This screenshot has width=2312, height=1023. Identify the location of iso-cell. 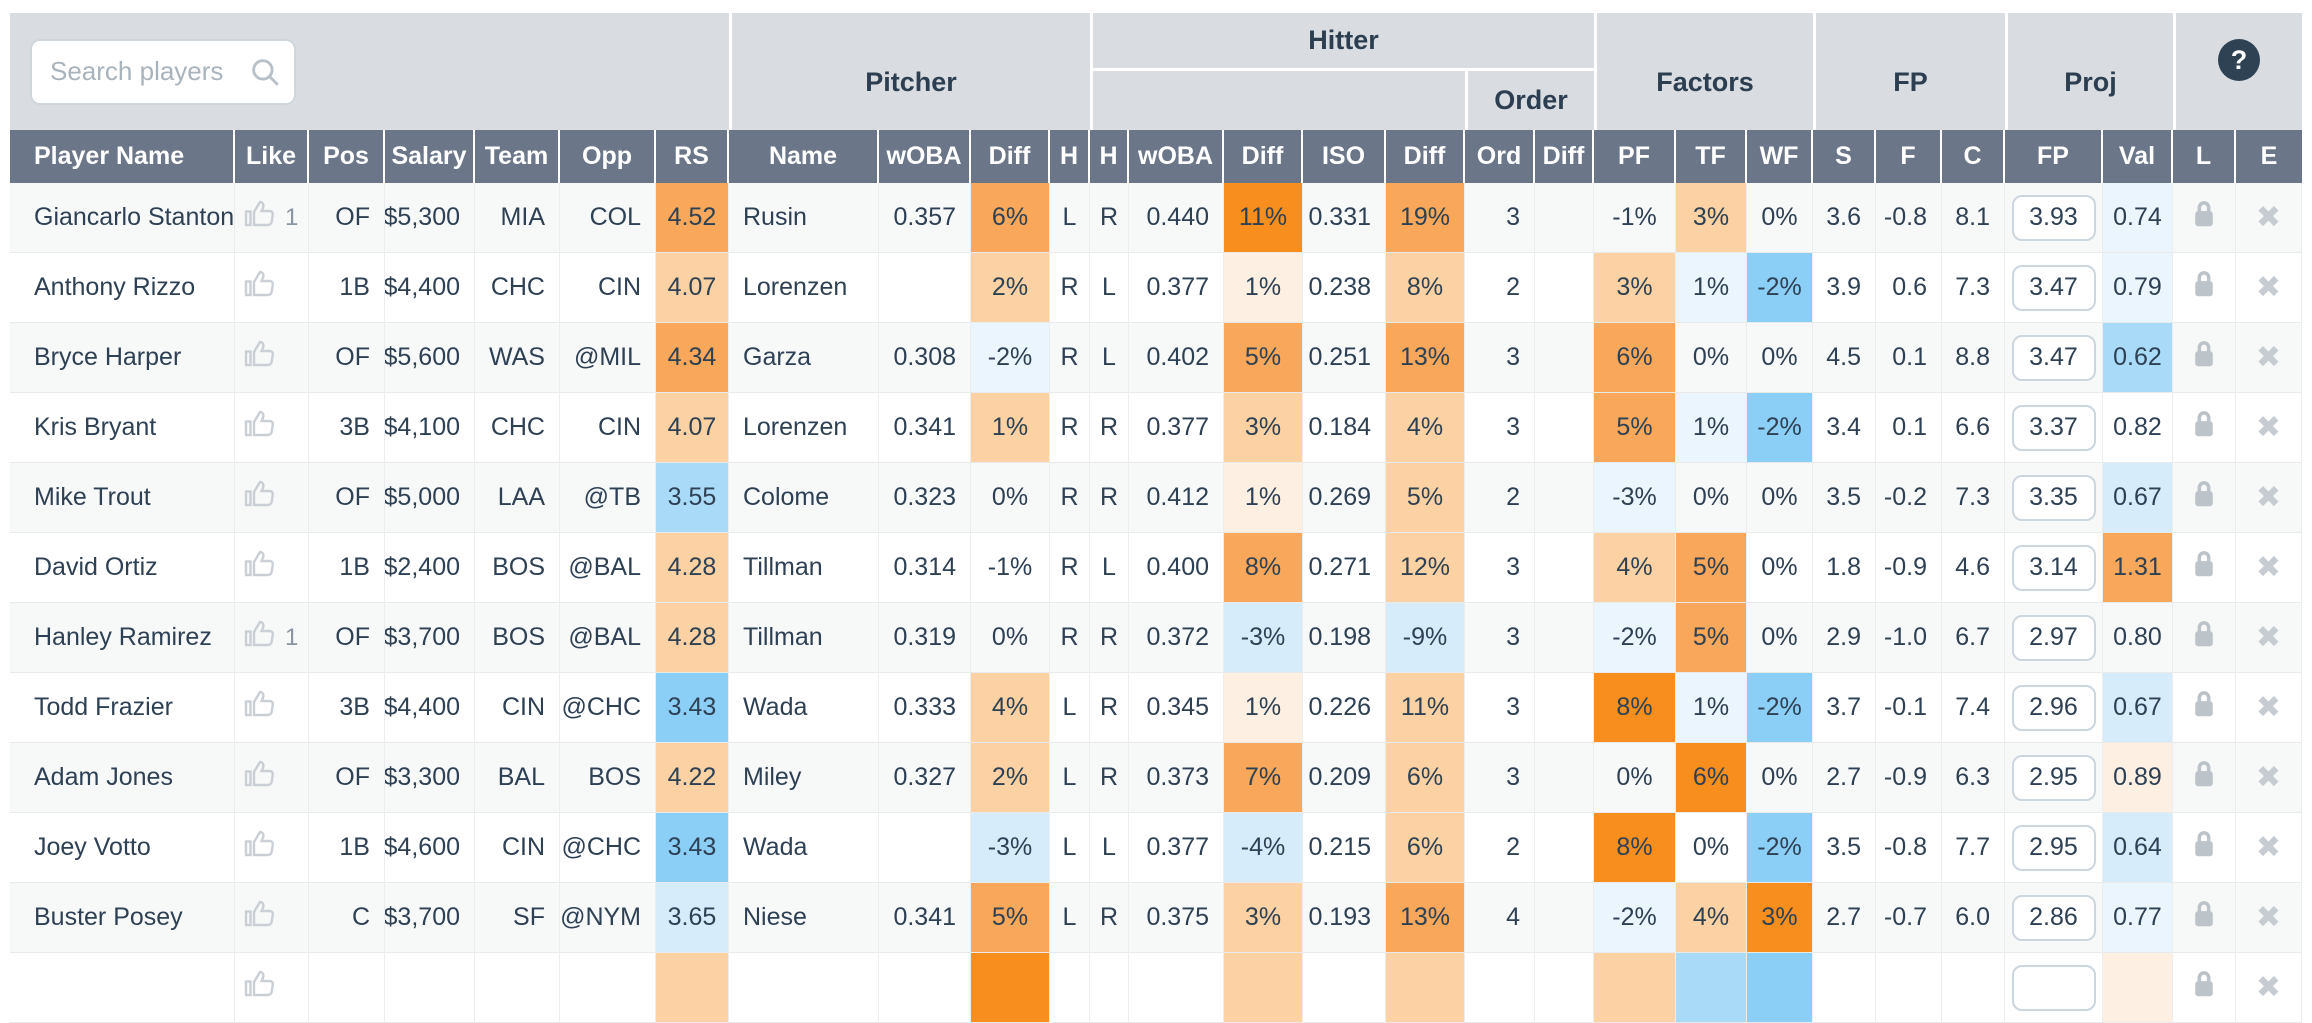
(1344, 988).